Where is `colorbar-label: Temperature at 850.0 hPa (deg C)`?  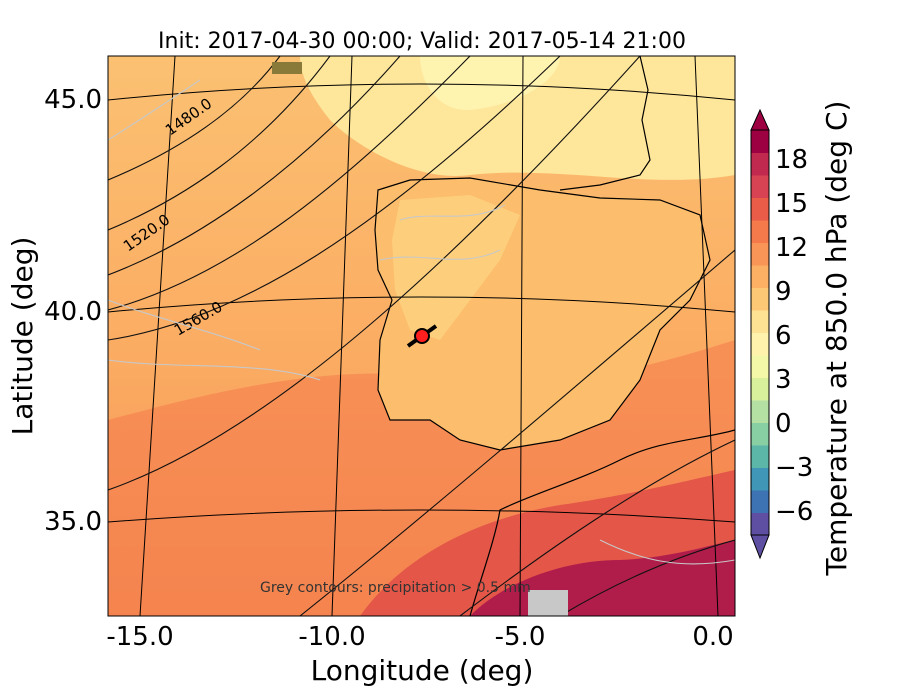
colorbar-label: Temperature at 850.0 hPa (deg C) is located at coordinates (836, 339).